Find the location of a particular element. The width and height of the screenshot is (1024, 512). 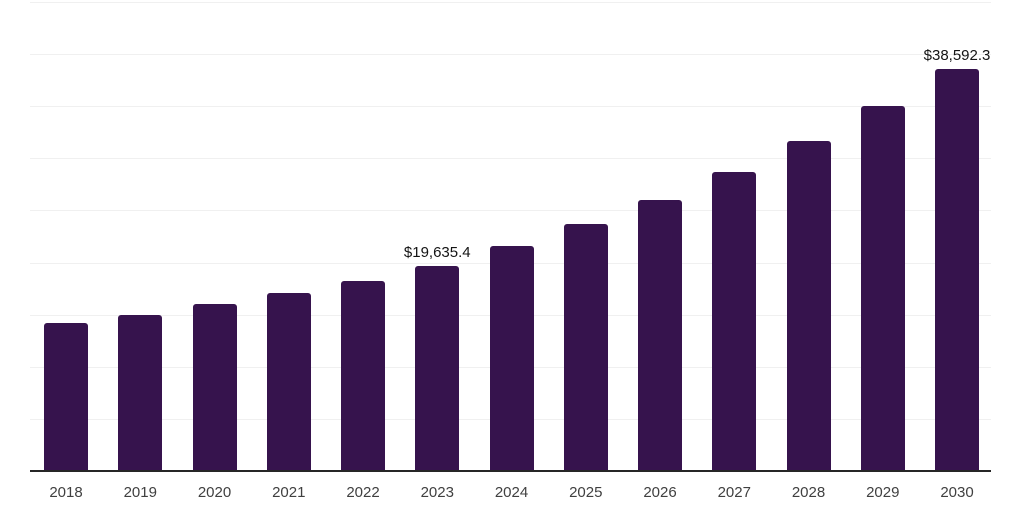

x-tick-label-2023: 2023 is located at coordinates (437, 492).